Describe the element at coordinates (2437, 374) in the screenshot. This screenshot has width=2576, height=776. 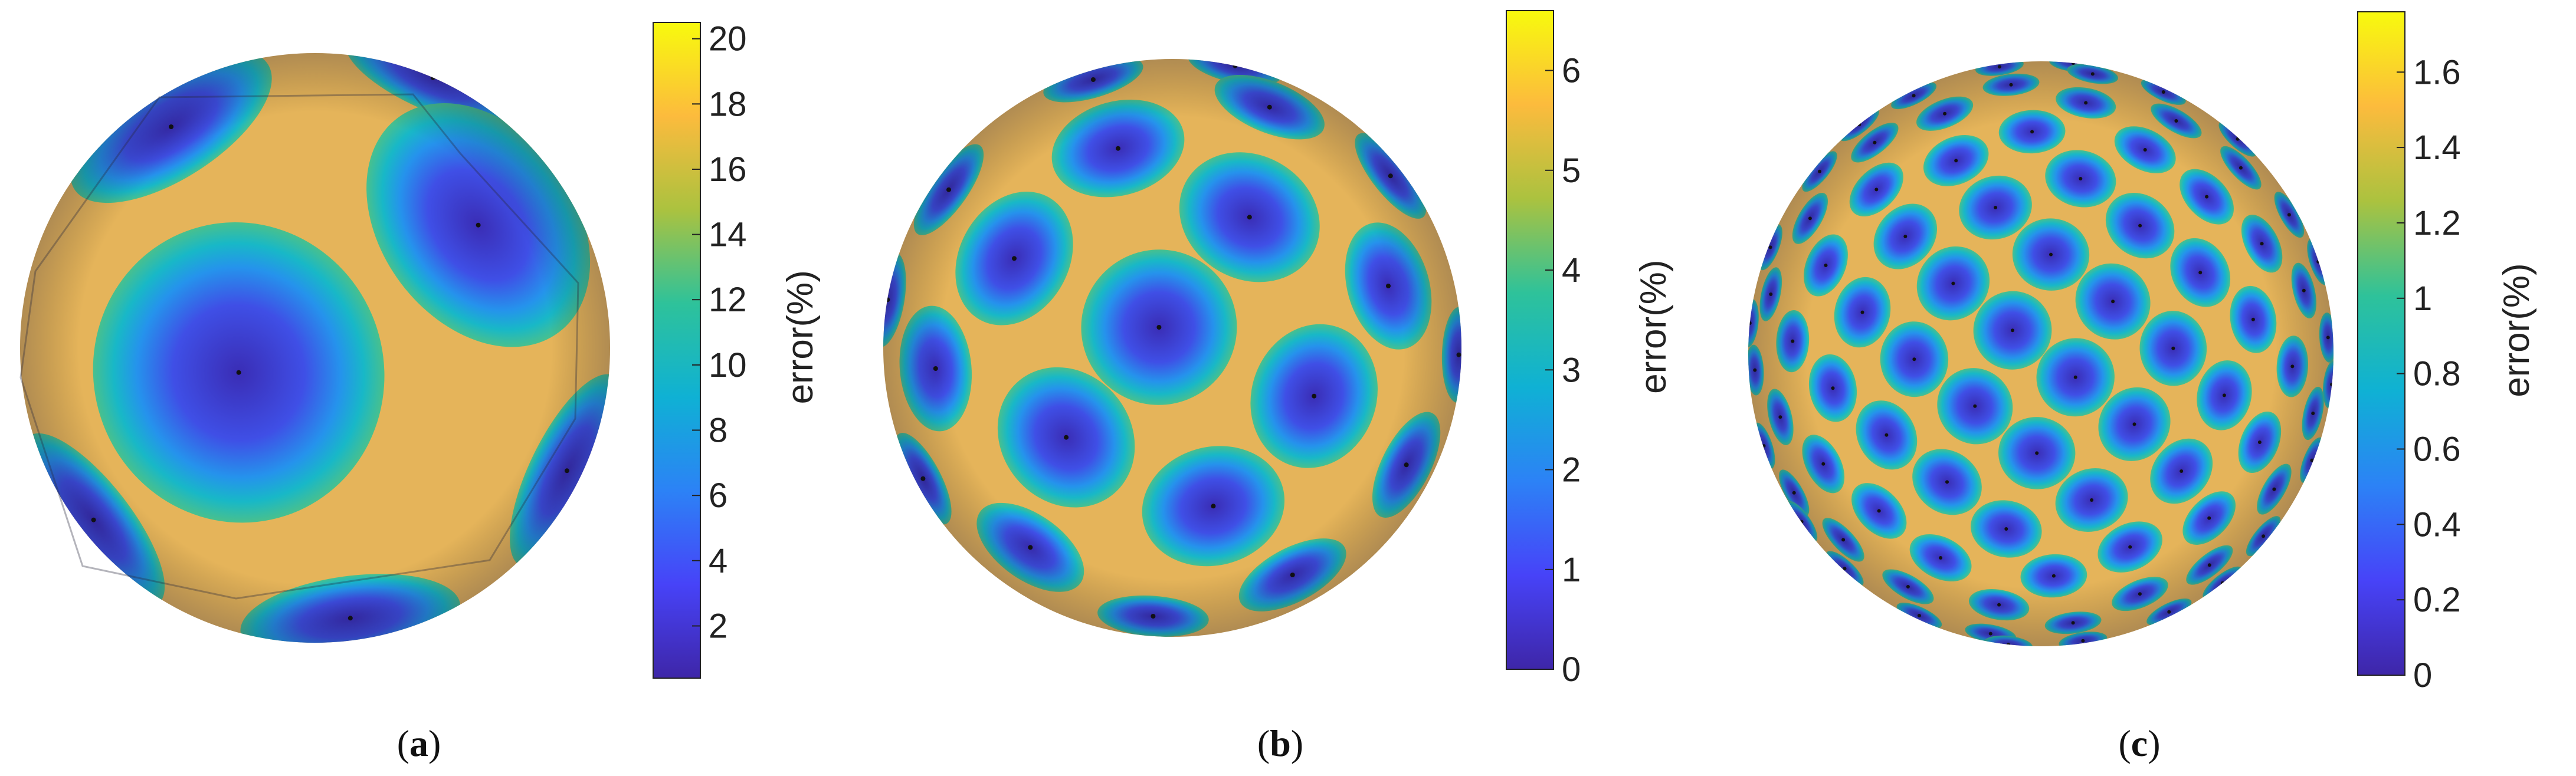
I see `colorbar-tick-label: 0.8` at that location.